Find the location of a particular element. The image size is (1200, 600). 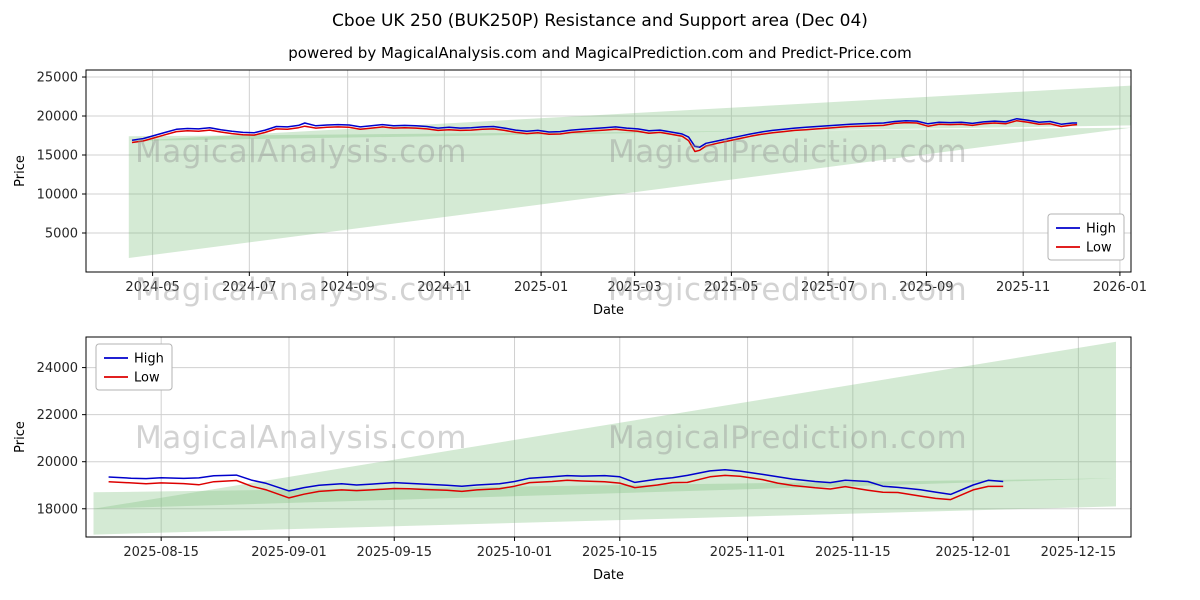

x-tick-label: 2024-11 is located at coordinates (444, 287).